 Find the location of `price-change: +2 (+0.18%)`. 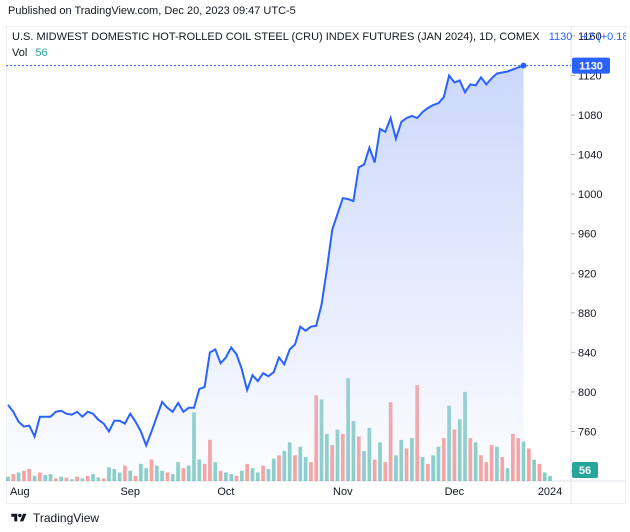

price-change: +2 (+0.18%) is located at coordinates (603, 37).